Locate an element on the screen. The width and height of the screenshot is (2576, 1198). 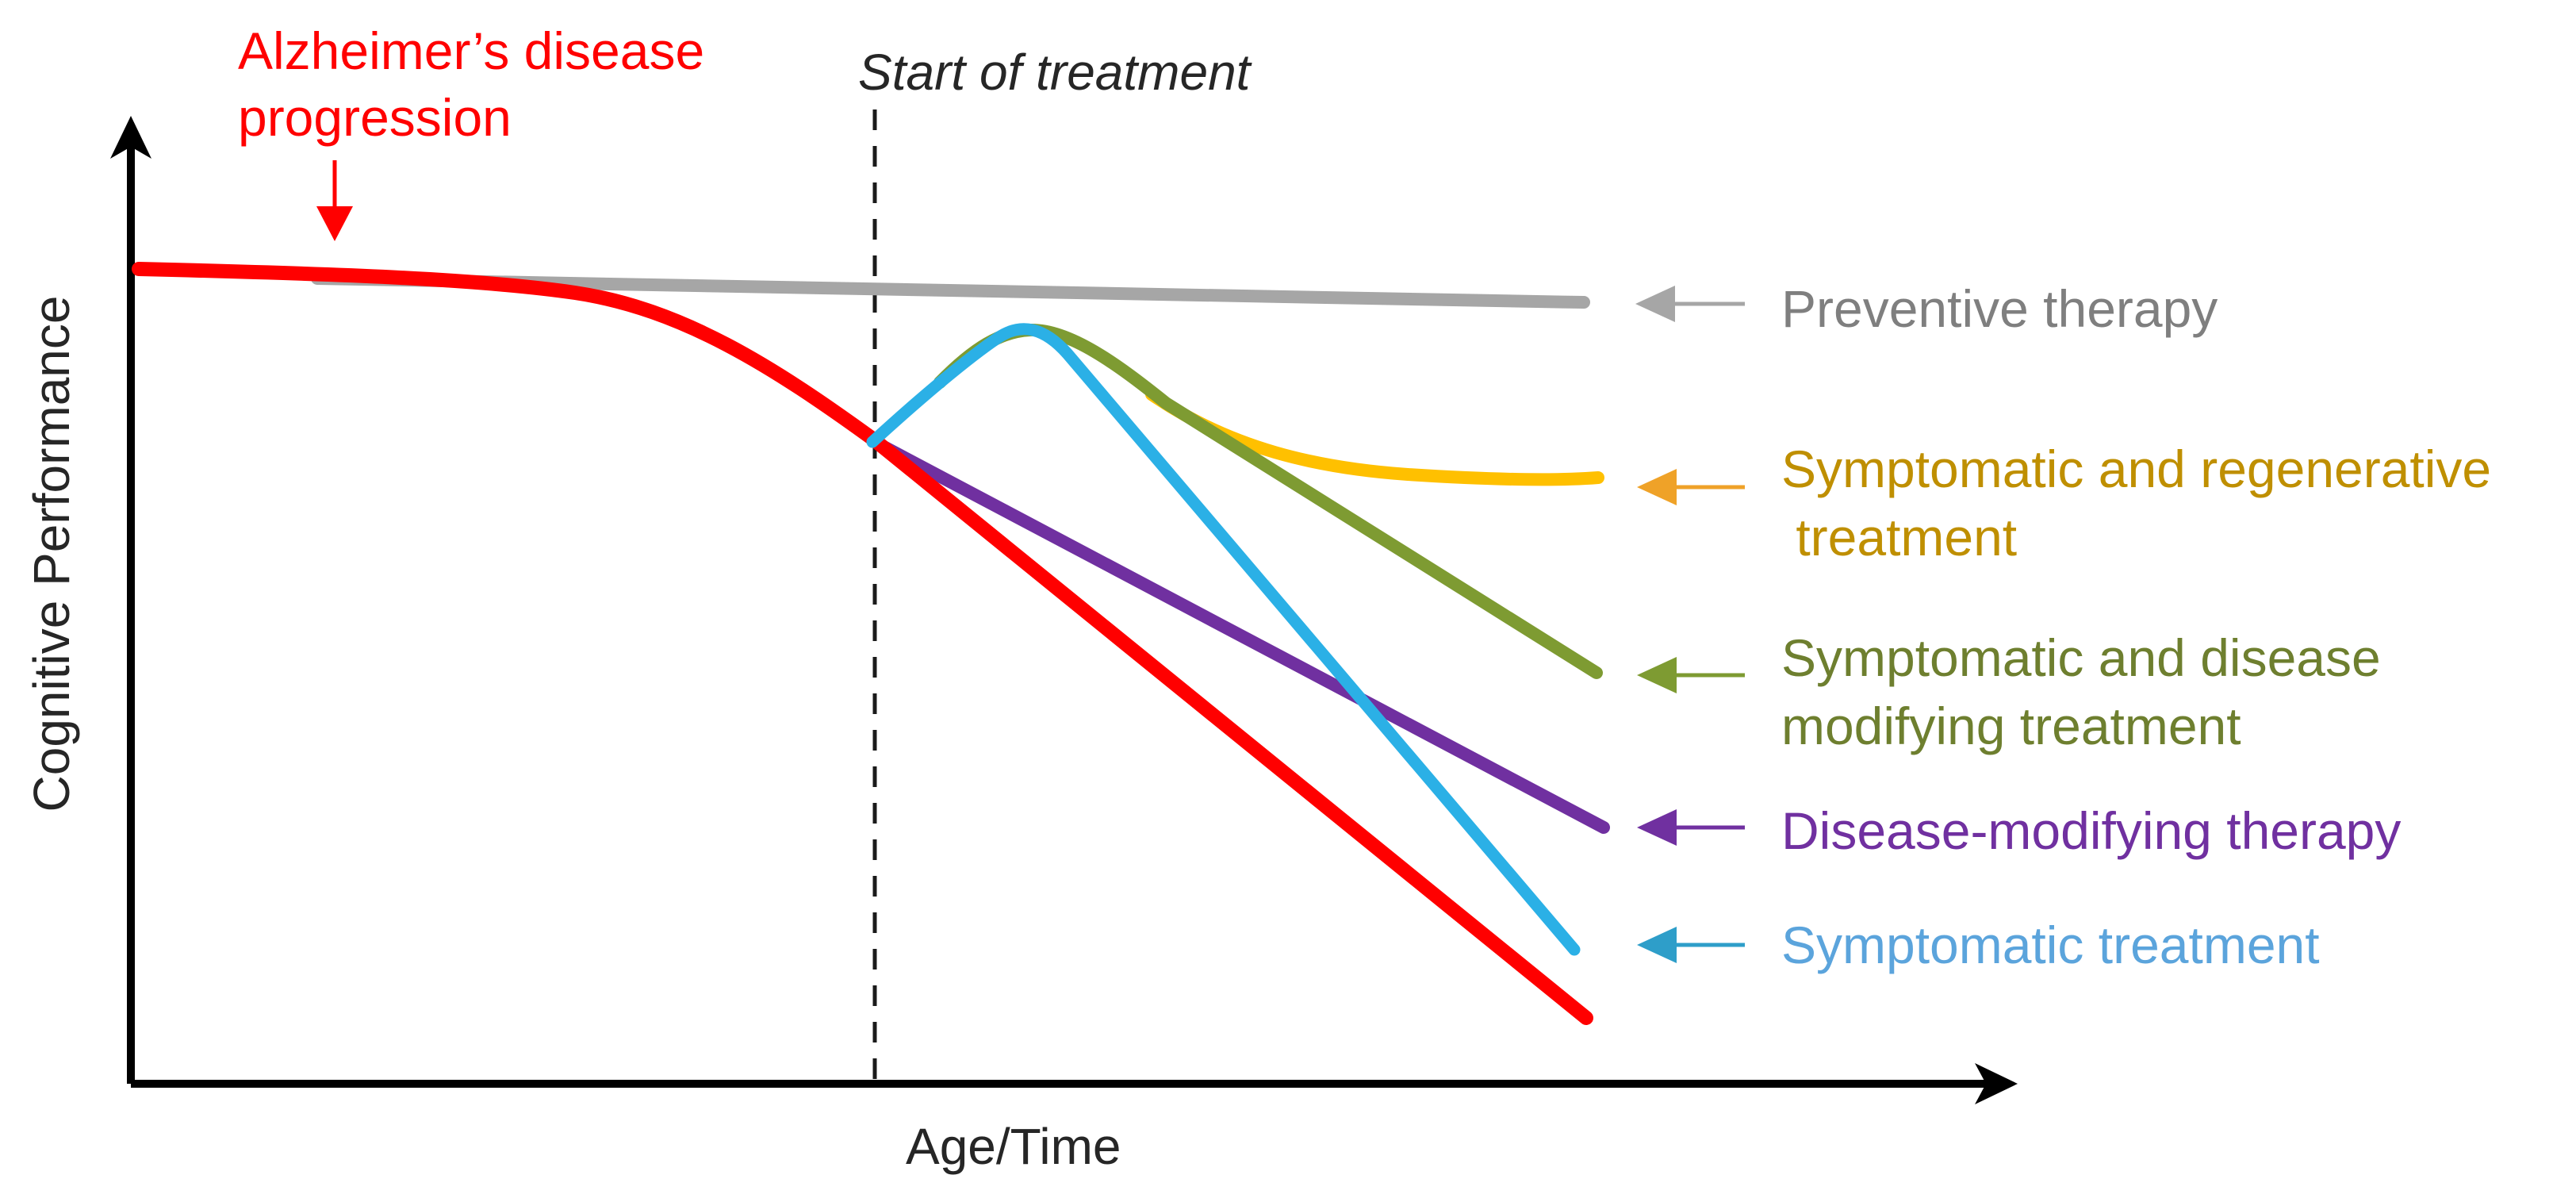
legend-preventive-therapy-line1: Preventive therapy is located at coordinates (2000, 309).